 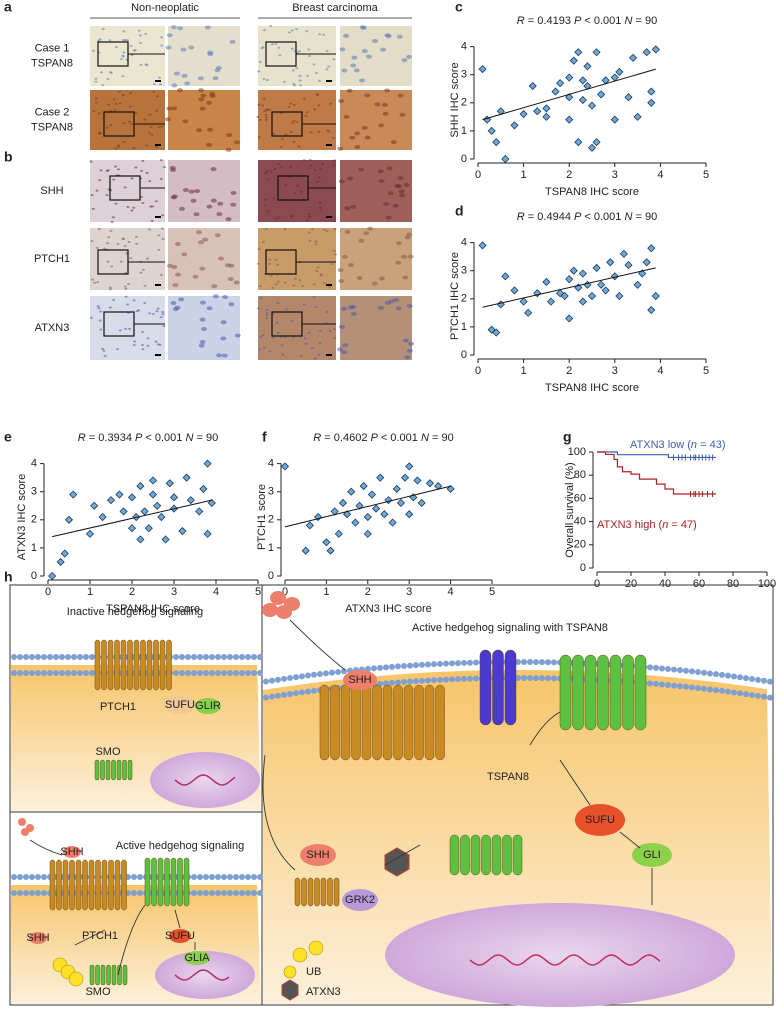 What do you see at coordinates (8, 7) in the screenshot?
I see `panel-letter: a` at bounding box center [8, 7].